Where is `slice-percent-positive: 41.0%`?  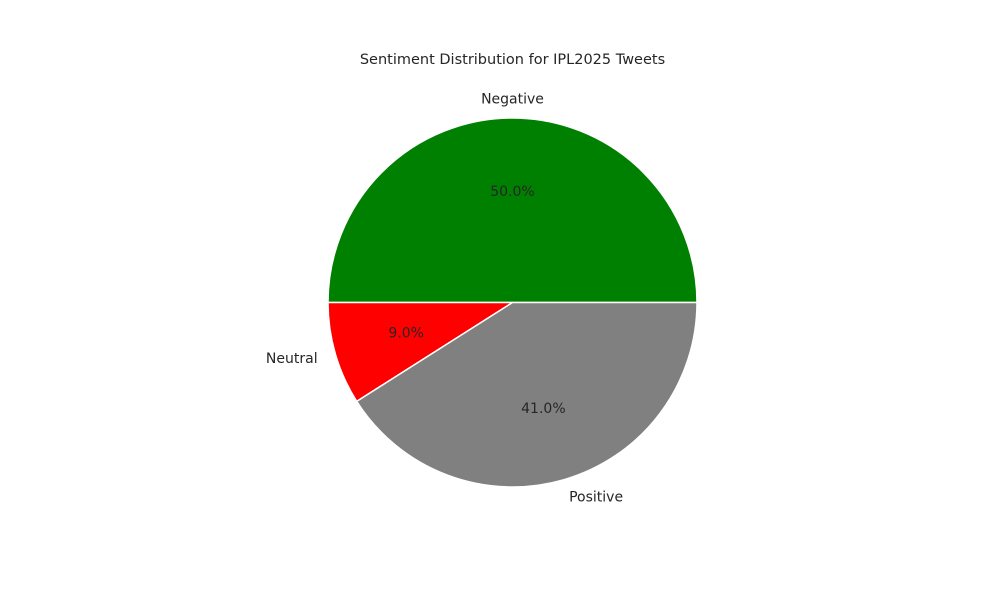
slice-percent-positive: 41.0% is located at coordinates (543, 409).